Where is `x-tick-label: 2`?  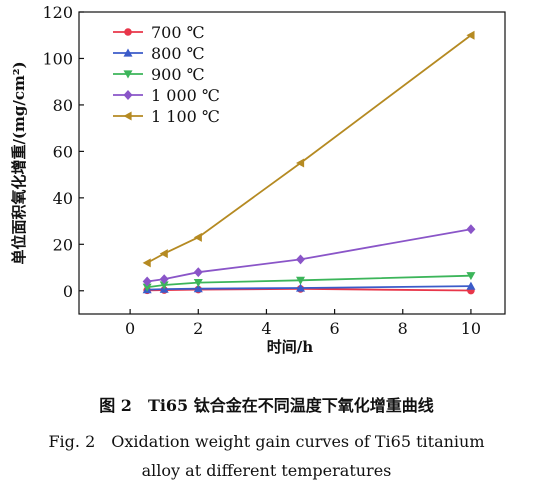 x-tick-label: 2 is located at coordinates (198, 328).